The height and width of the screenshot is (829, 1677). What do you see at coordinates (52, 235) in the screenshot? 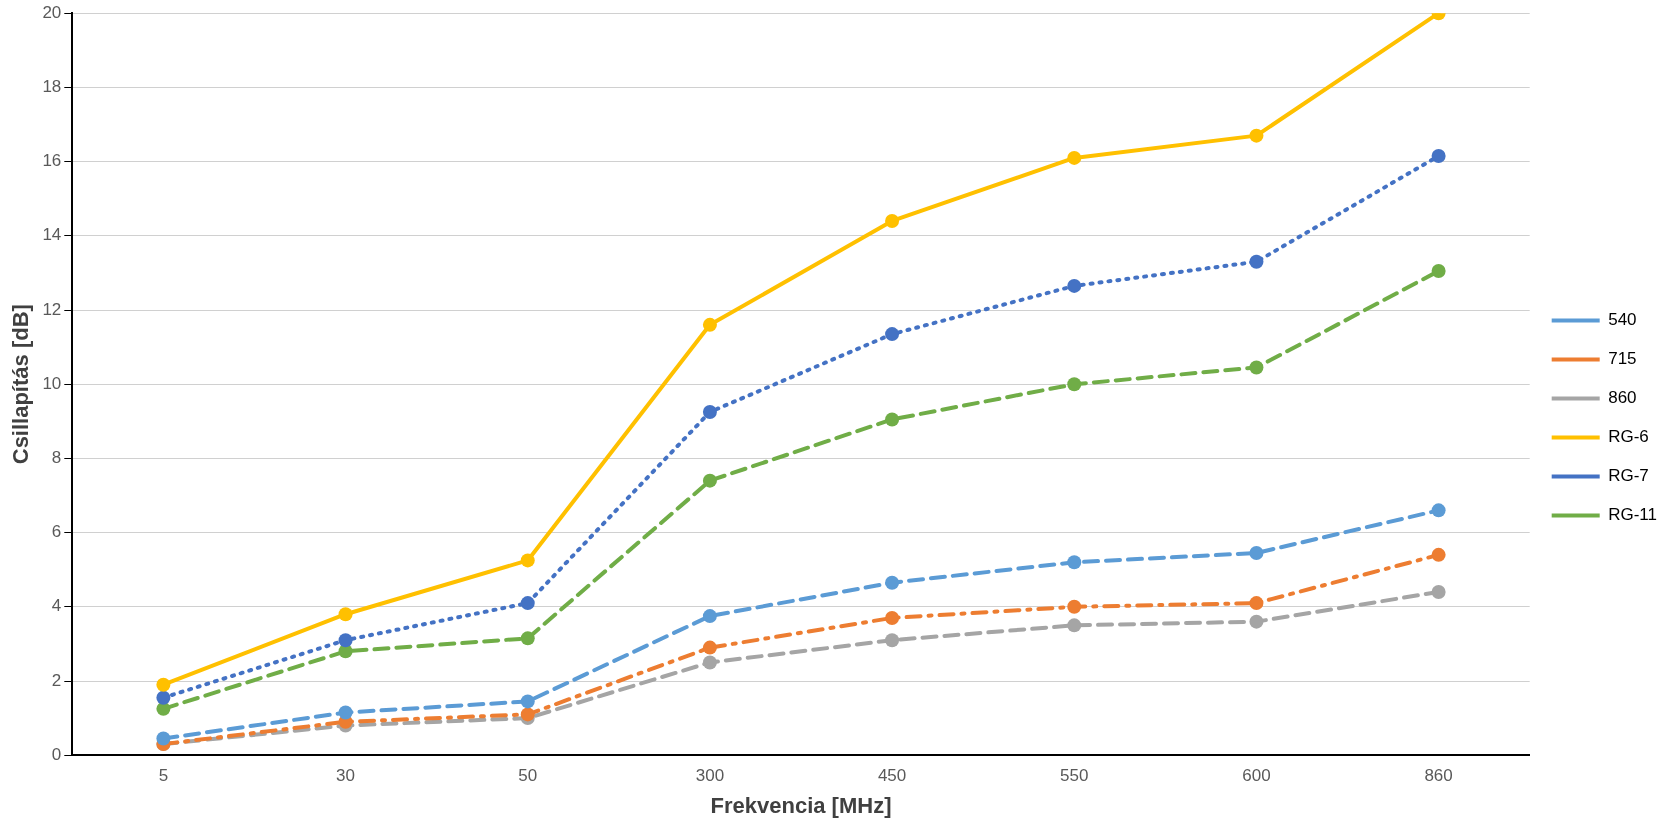
I see `y-tick-label: 14` at bounding box center [52, 235].